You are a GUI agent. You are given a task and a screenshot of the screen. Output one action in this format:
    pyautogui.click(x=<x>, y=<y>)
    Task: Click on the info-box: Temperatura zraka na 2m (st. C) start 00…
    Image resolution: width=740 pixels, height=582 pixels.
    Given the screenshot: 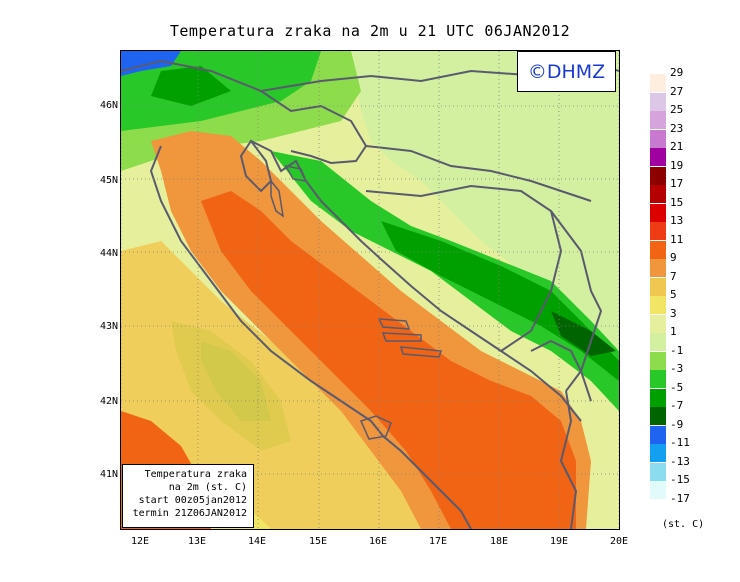 What is the action you would take?
    pyautogui.click(x=188, y=496)
    